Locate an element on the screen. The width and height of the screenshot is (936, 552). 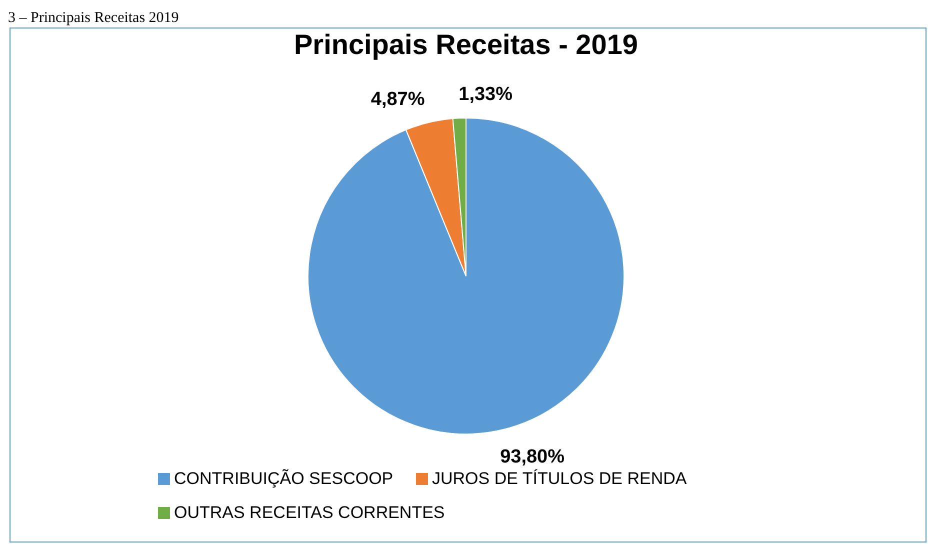
legend-label: JUROS DE TÍTULOS DE RENDA is located at coordinates (560, 478).